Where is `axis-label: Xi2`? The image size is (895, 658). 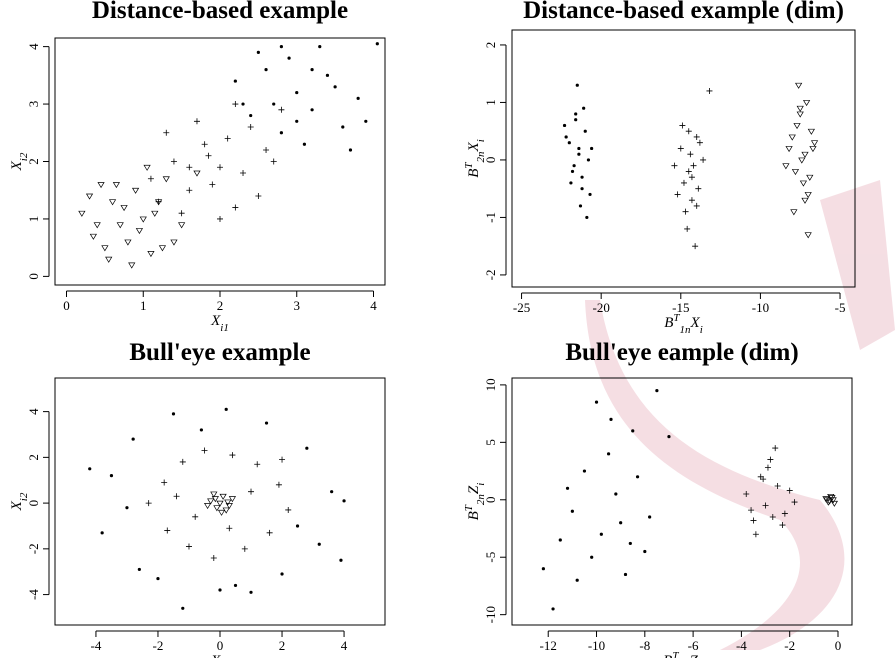
axis-label: Xi2 is located at coordinates (19, 161).